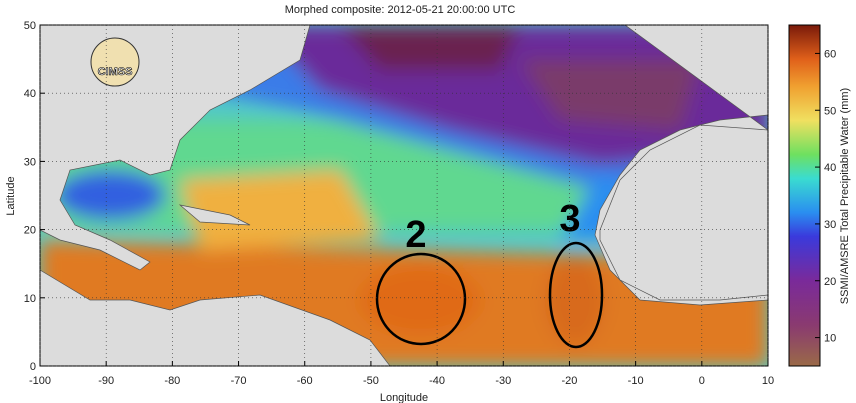 The width and height of the screenshot is (856, 403). I want to click on x-tick-label: -50, so click(371, 381).